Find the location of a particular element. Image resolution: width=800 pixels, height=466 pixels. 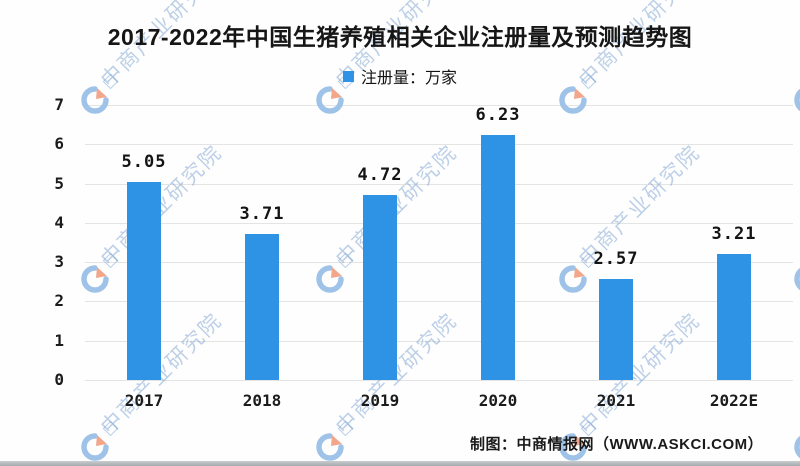

bar-value-label: 3.71 is located at coordinates (262, 214).